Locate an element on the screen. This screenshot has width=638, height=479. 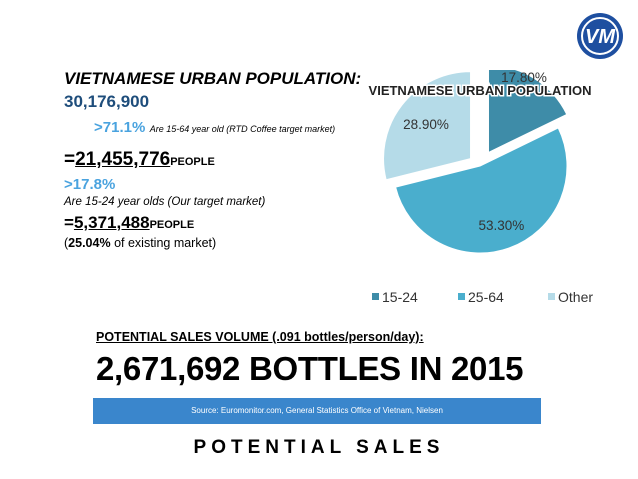
footer-title: POTENTIAL SALES is located at coordinates (319, 447).